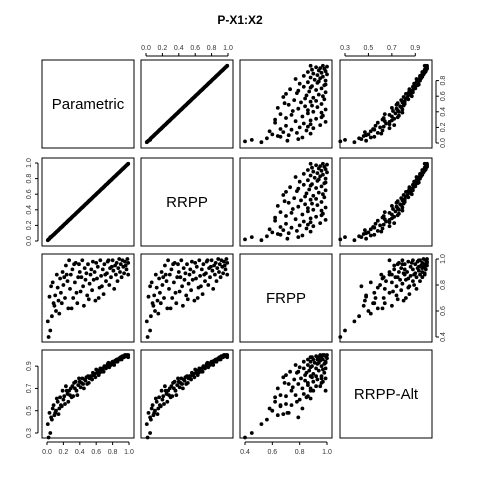  What do you see at coordinates (443, 127) in the screenshot?
I see `tick-label: 0.2` at bounding box center [443, 127].